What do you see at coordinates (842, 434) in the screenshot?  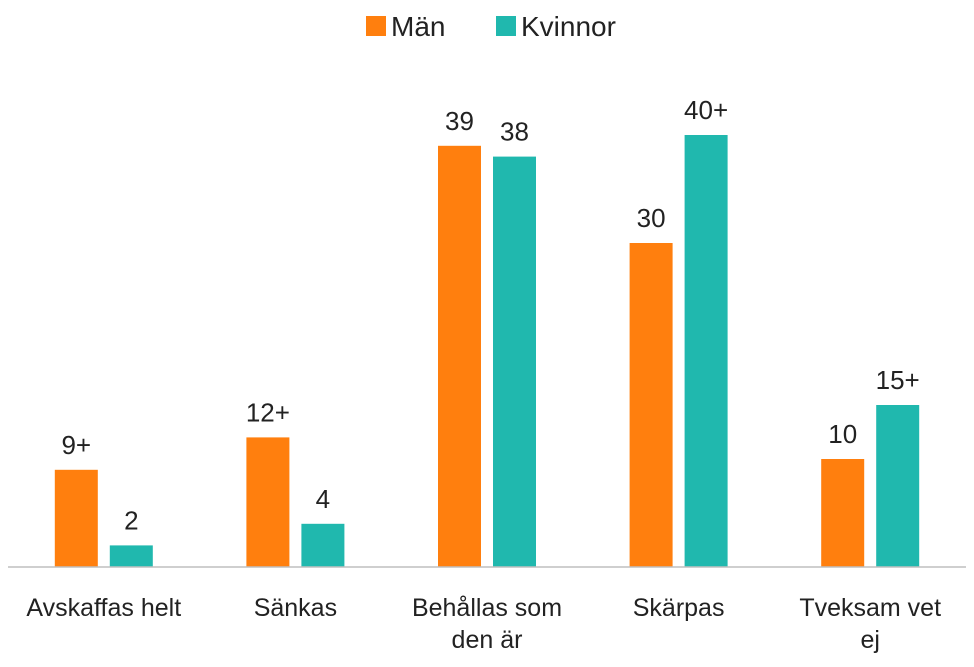 I see `value-label: 10` at bounding box center [842, 434].